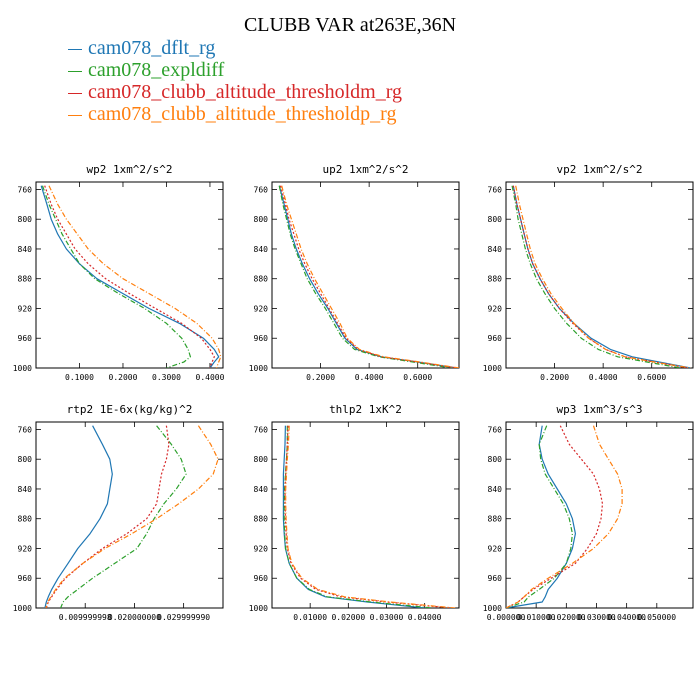  Describe the element at coordinates (85, 617) in the screenshot. I see `x-tick-label: 0.009999998` at that location.